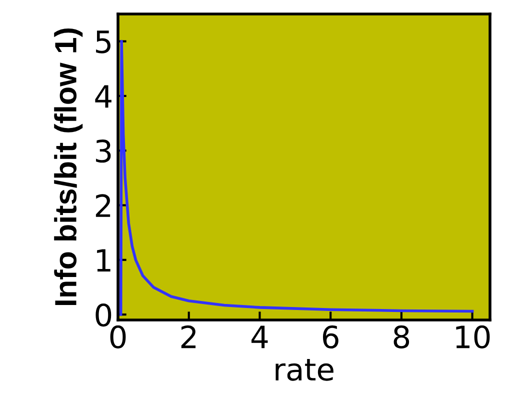 The height and width of the screenshot is (403, 506). I want to click on y-tick-label: 2, so click(103, 205).